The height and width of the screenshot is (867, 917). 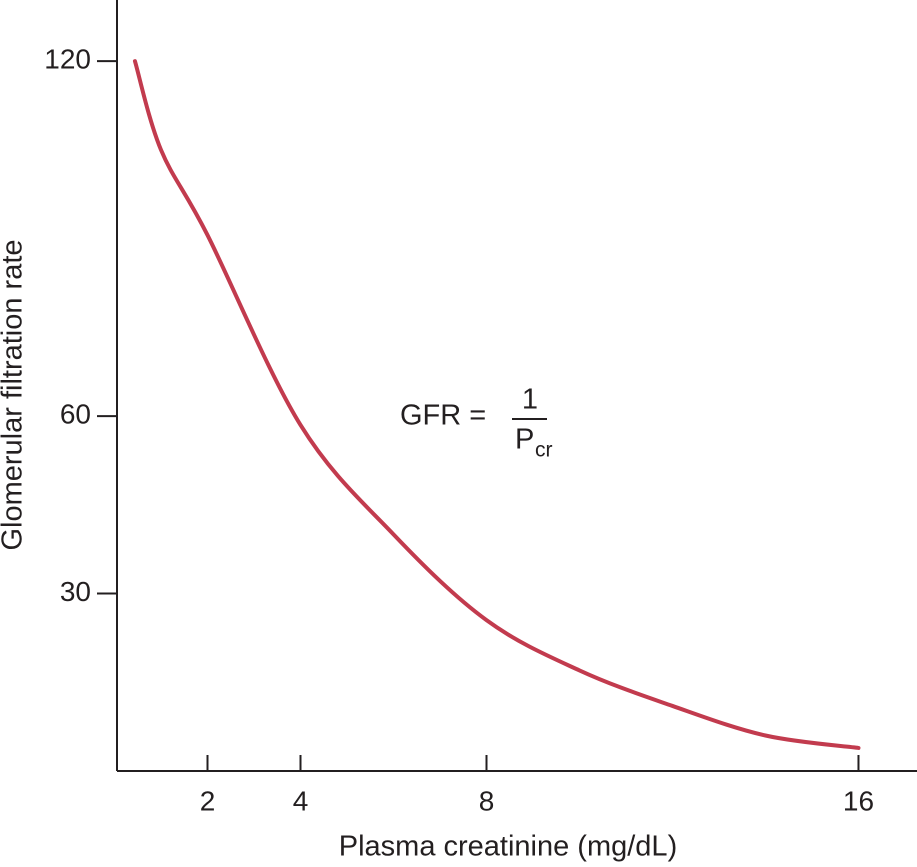 I want to click on x-tick-label: 16, so click(x=858, y=800).